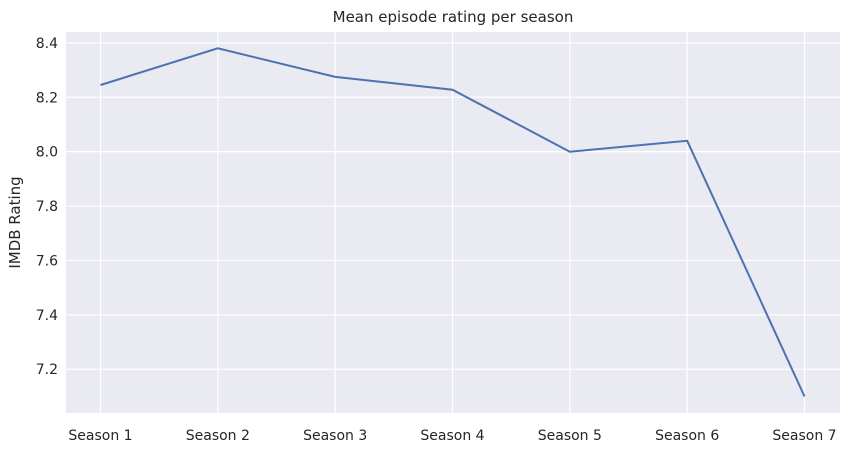  What do you see at coordinates (687, 436) in the screenshot?
I see `x-tick-label: Season 6` at bounding box center [687, 436].